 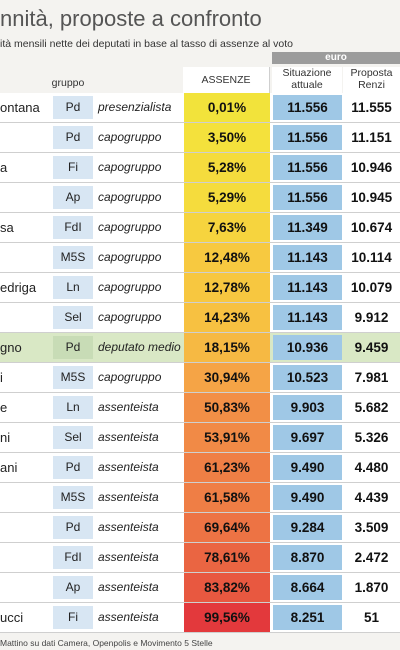 I want to click on deputy-name: a, so click(x=4, y=167).